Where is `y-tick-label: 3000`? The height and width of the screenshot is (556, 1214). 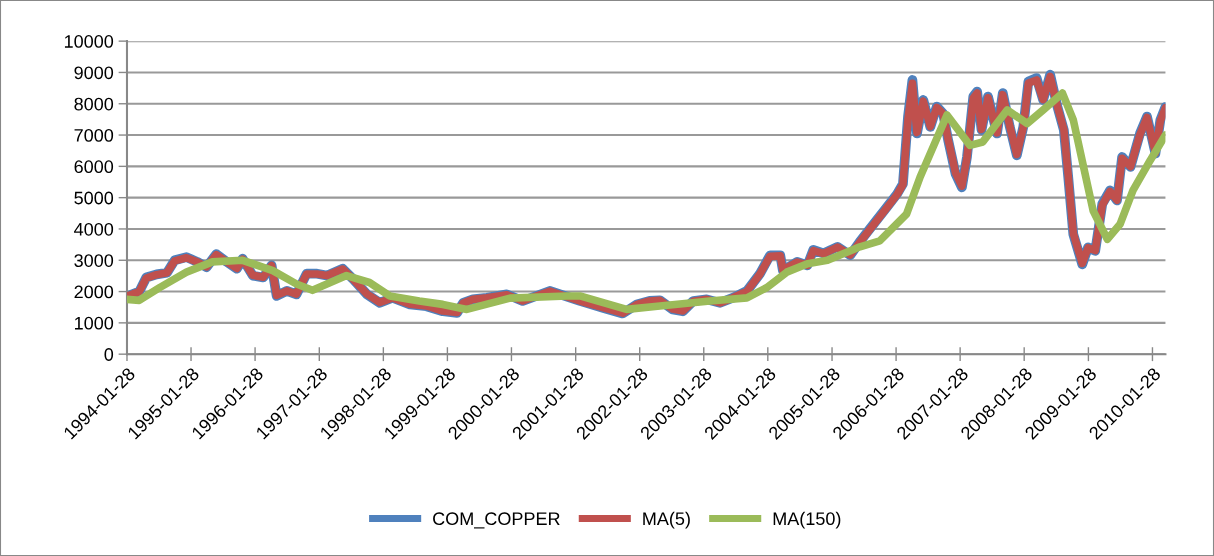
y-tick-label: 3000 is located at coordinates (94, 260).